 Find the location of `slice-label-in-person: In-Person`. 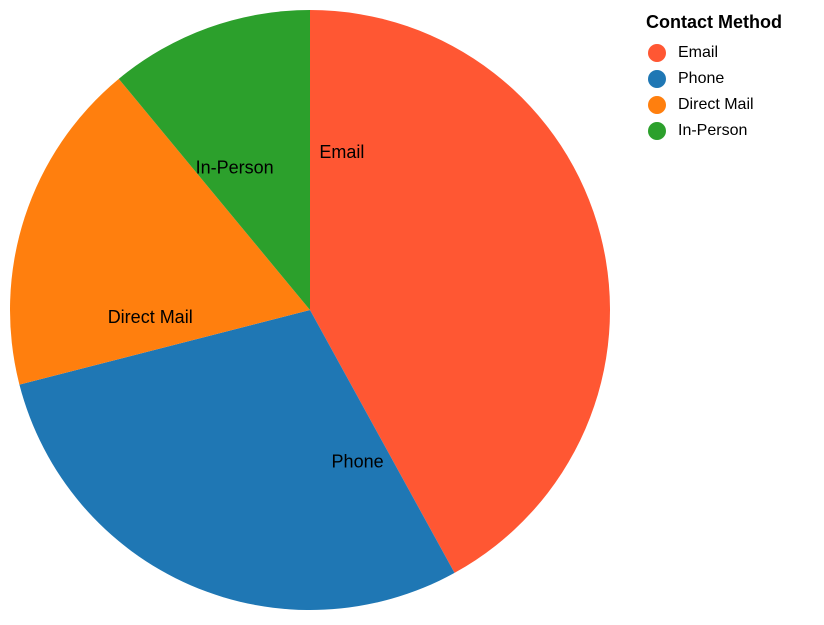

slice-label-in-person: In-Person is located at coordinates (235, 168).